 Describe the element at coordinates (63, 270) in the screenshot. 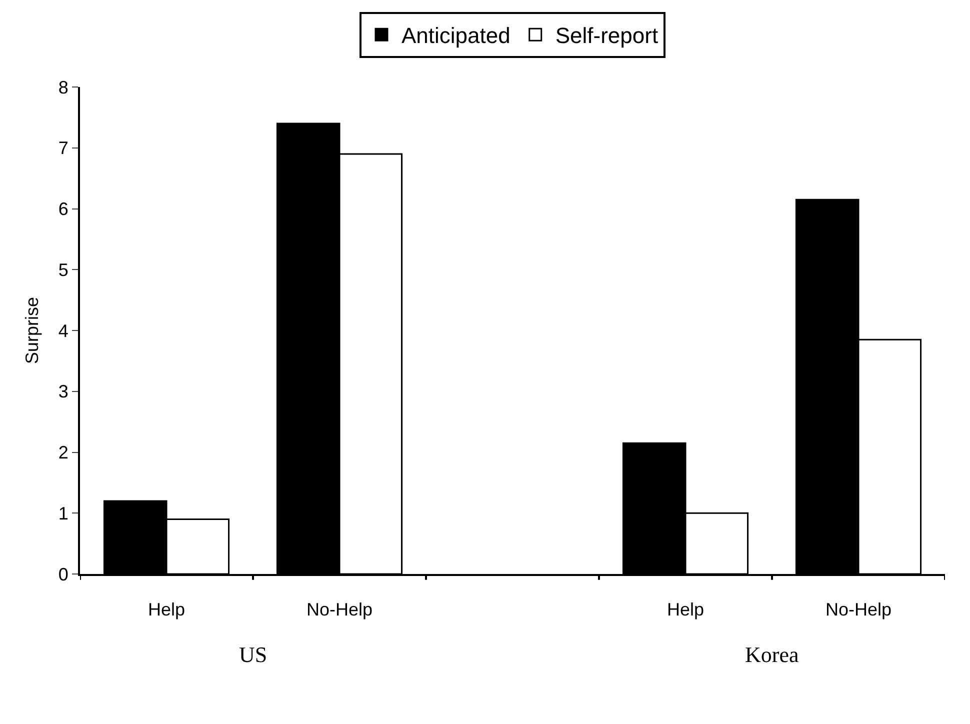

I see `y-tick-label: 5` at that location.